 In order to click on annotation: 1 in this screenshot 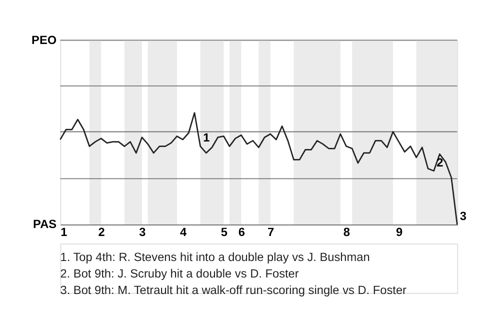, I will do `click(206, 137)`.